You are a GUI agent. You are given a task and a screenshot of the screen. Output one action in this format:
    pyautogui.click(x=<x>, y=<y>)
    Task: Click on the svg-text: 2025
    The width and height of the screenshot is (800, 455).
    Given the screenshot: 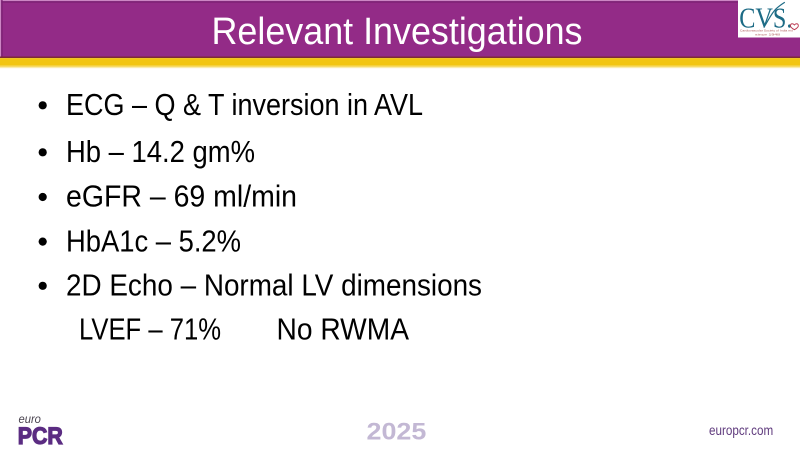 What is the action you would take?
    pyautogui.click(x=397, y=433)
    